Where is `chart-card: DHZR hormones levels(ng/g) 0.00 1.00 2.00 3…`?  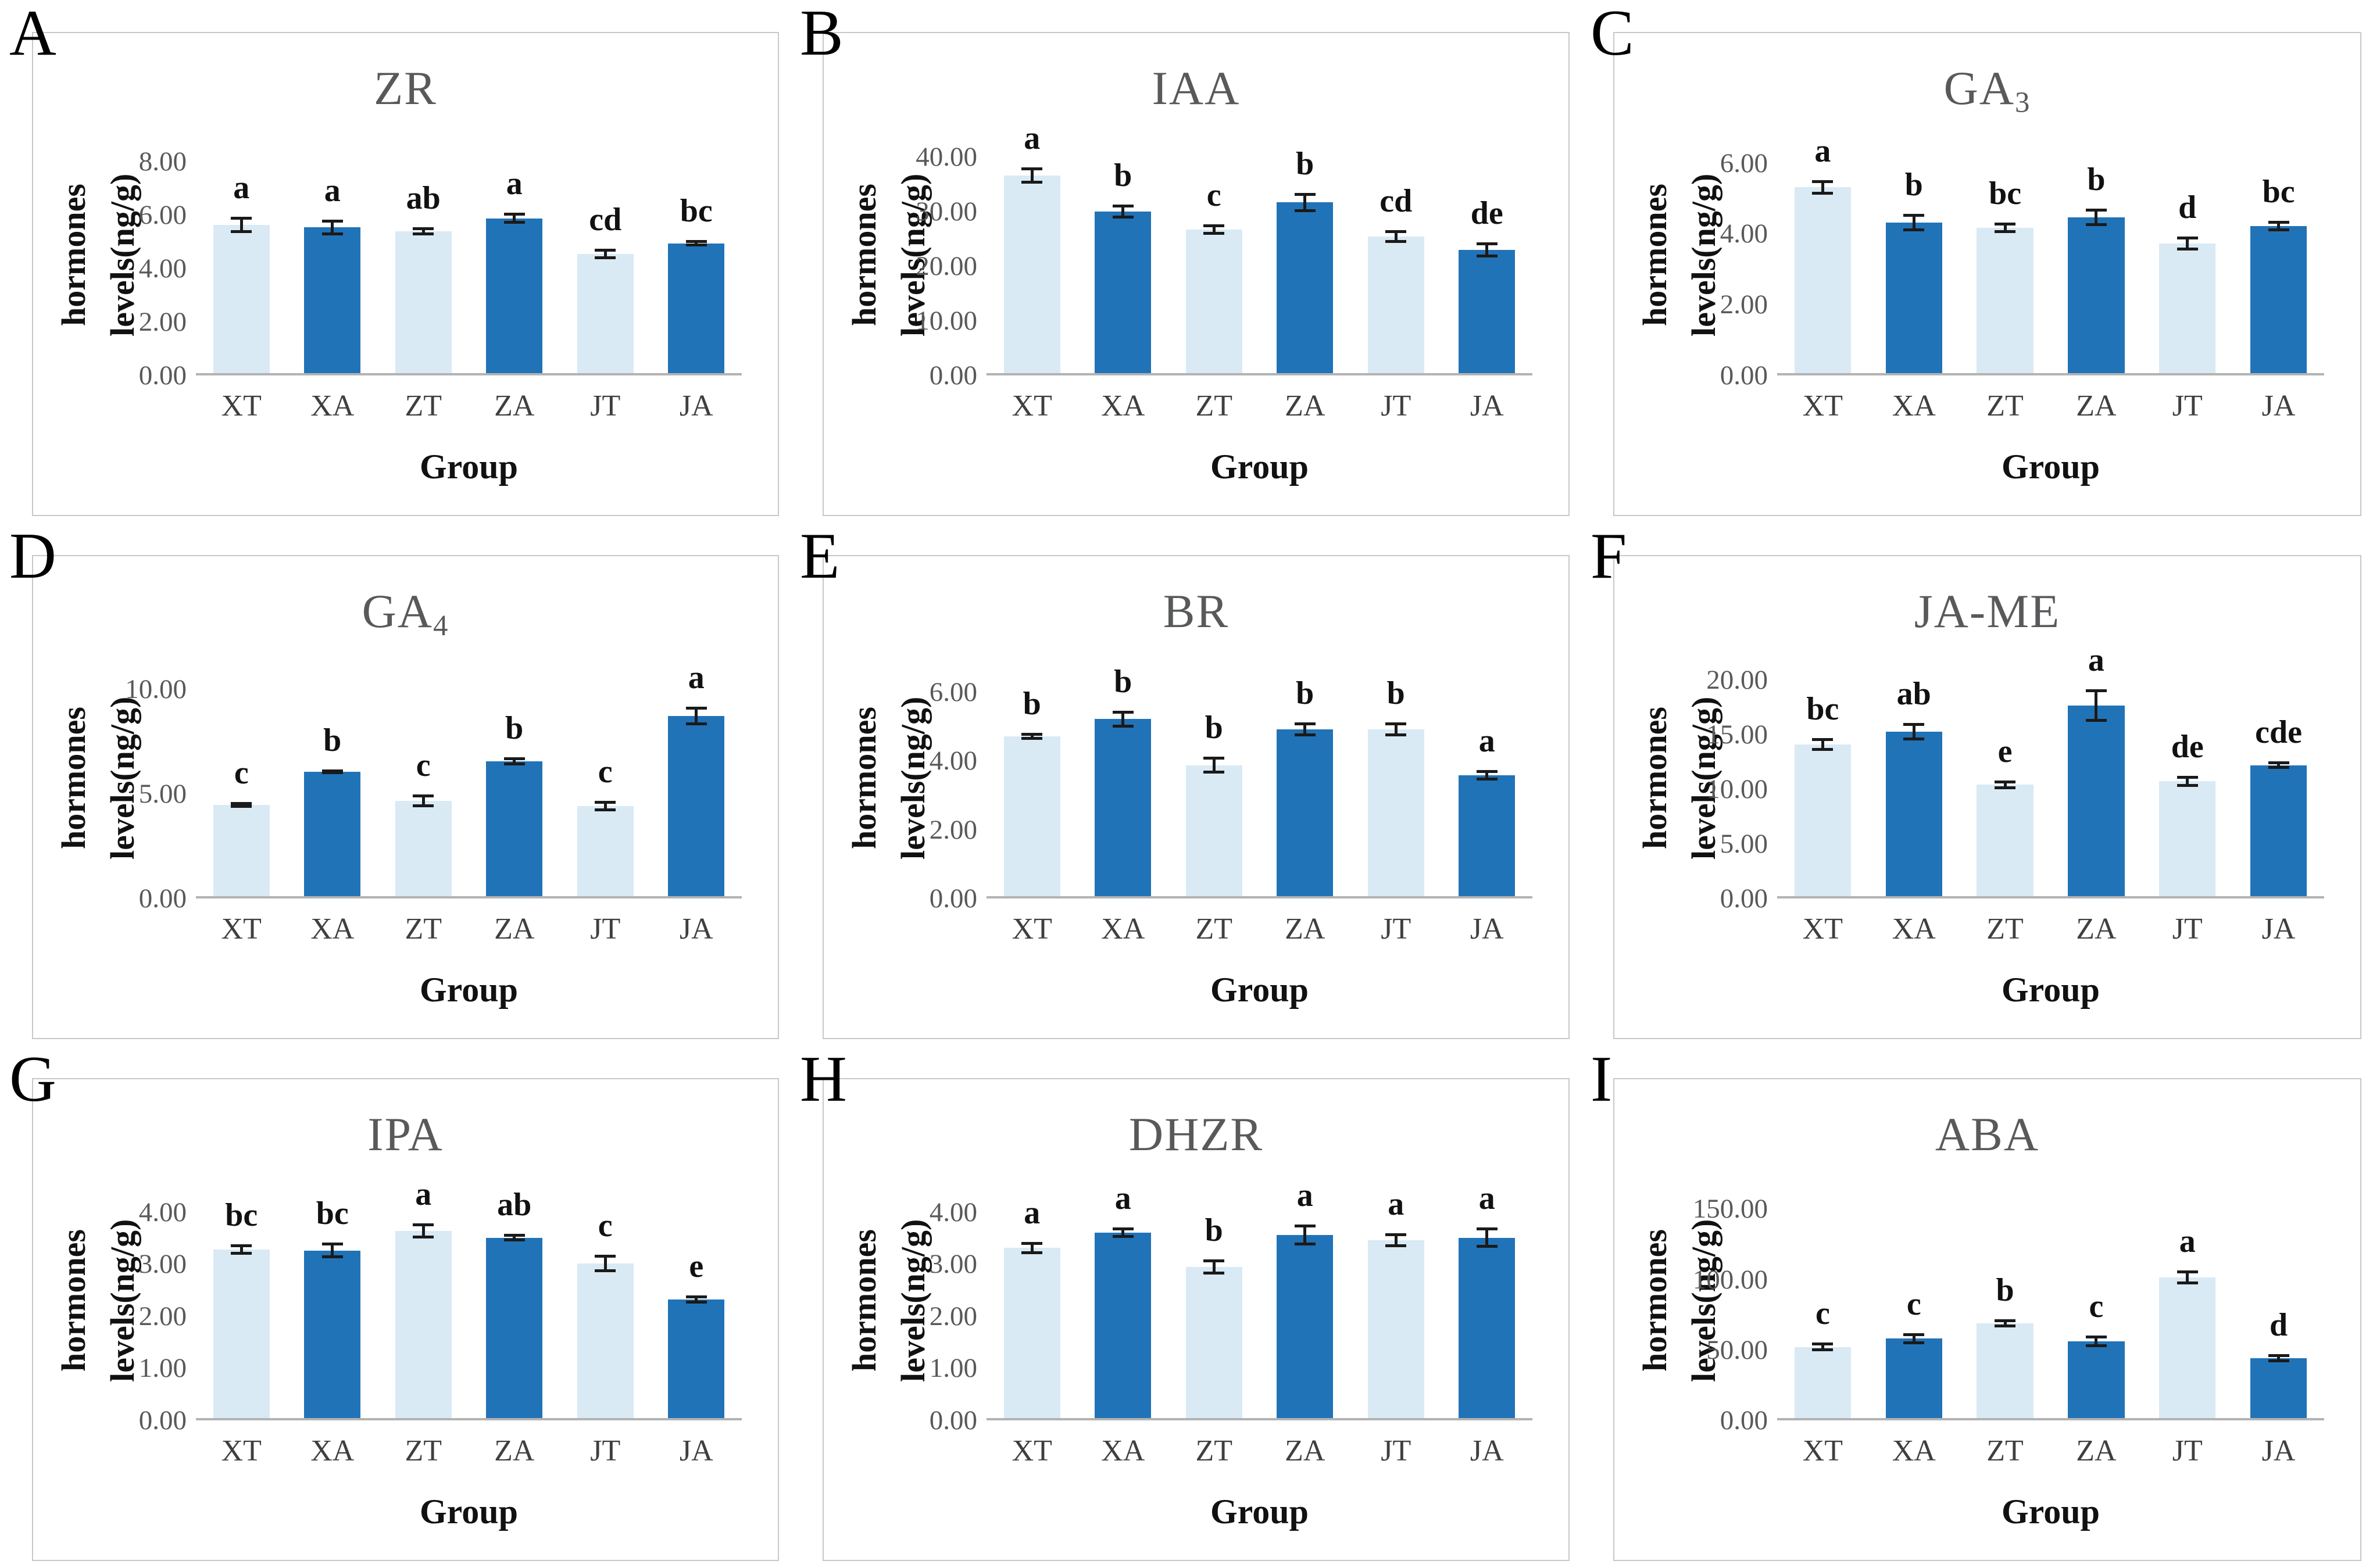 chart-card: DHZR hormones levels(ng/g) 0.00 1.00 2.00 3… is located at coordinates (1196, 1319).